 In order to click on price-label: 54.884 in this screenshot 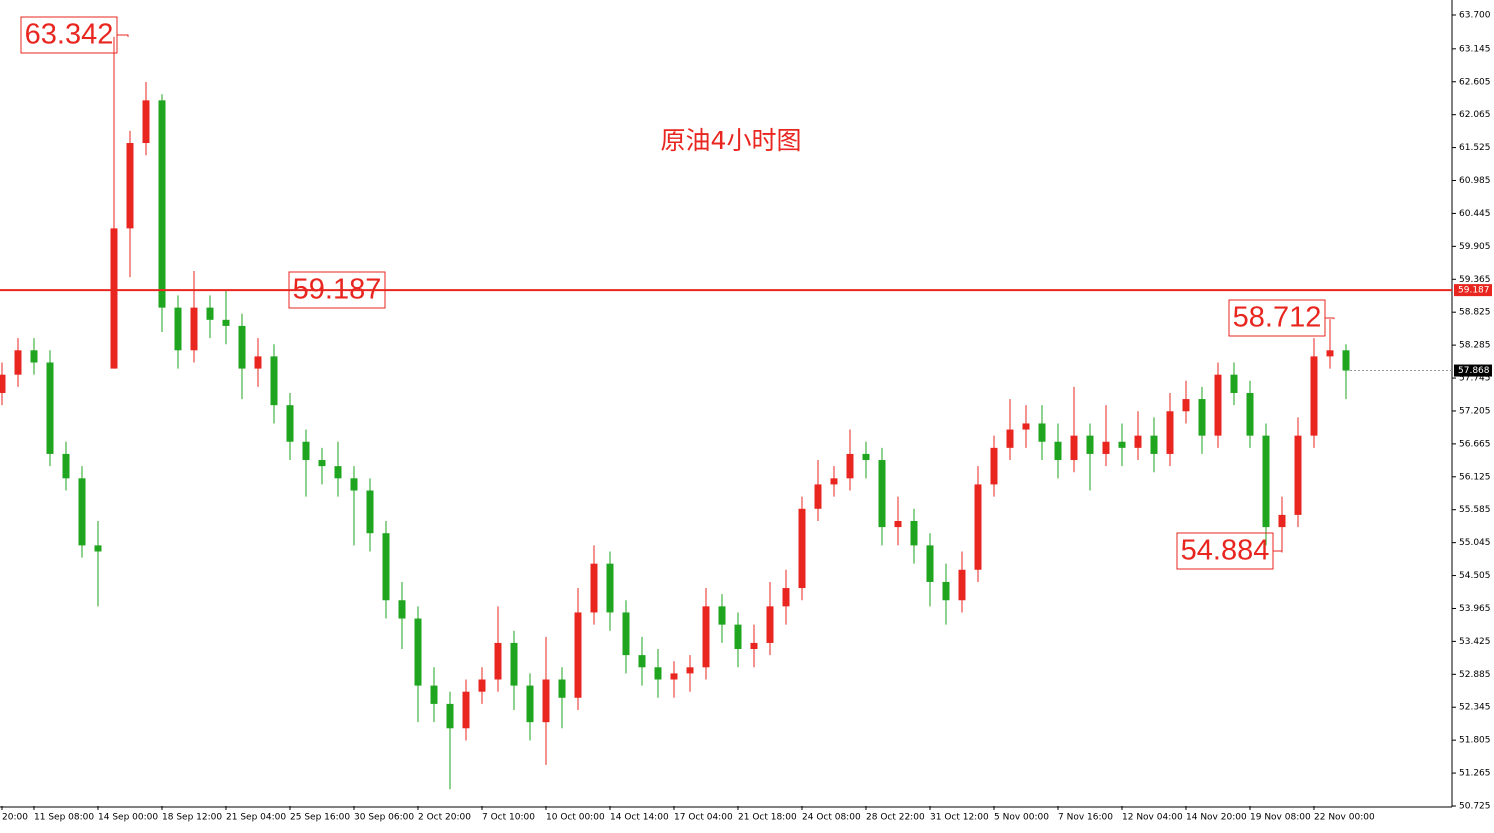, I will do `click(1225, 551)`.